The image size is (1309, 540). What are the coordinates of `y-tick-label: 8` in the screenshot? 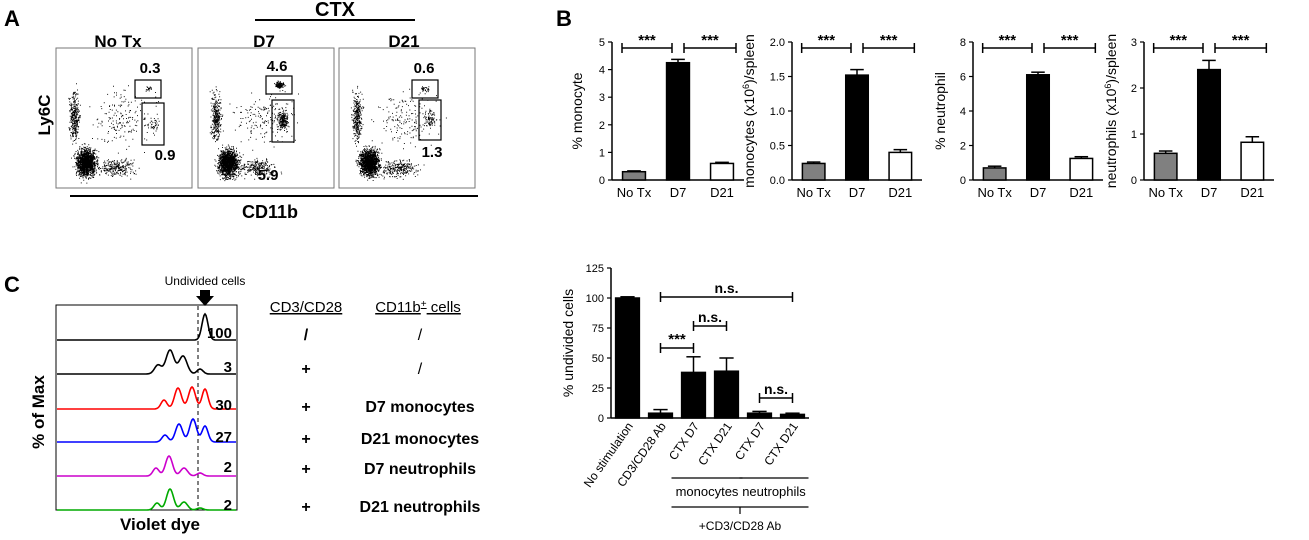 It's located at (963, 43).